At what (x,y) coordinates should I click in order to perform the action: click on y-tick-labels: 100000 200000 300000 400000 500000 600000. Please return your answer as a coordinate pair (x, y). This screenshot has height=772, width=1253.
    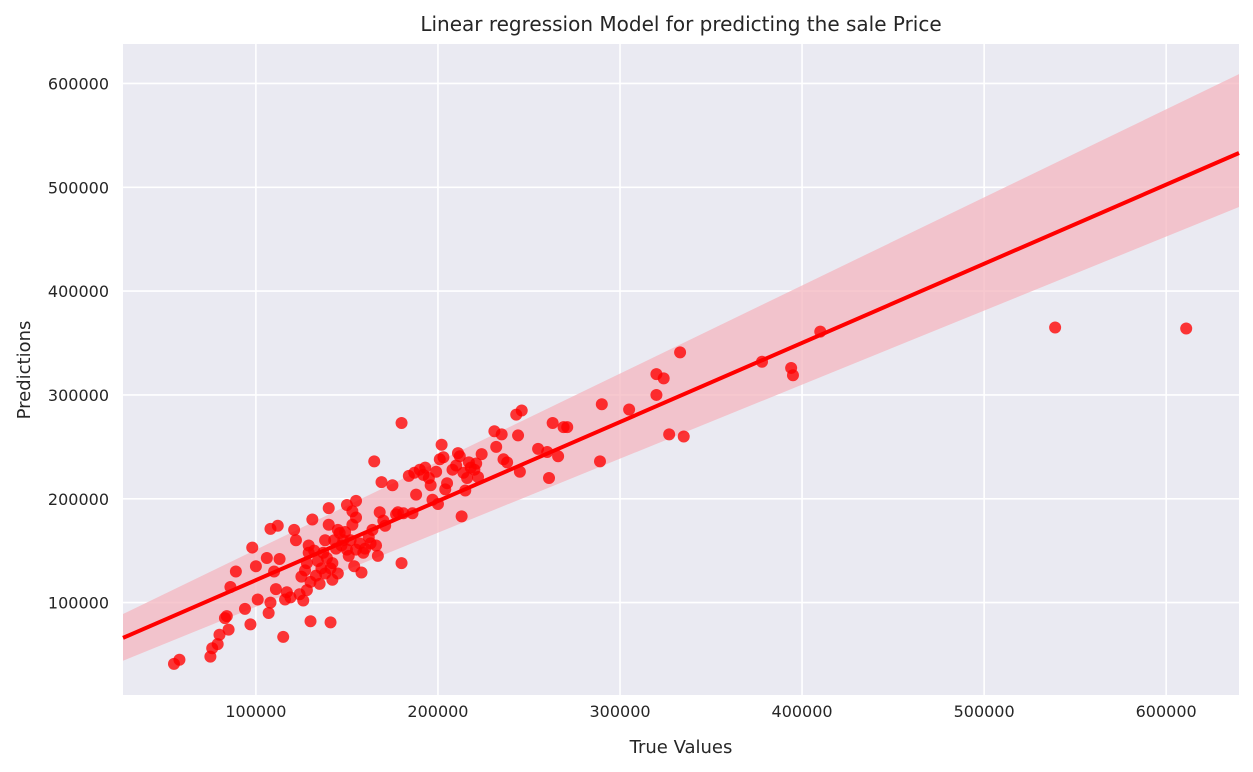
    Looking at the image, I should click on (78, 343).